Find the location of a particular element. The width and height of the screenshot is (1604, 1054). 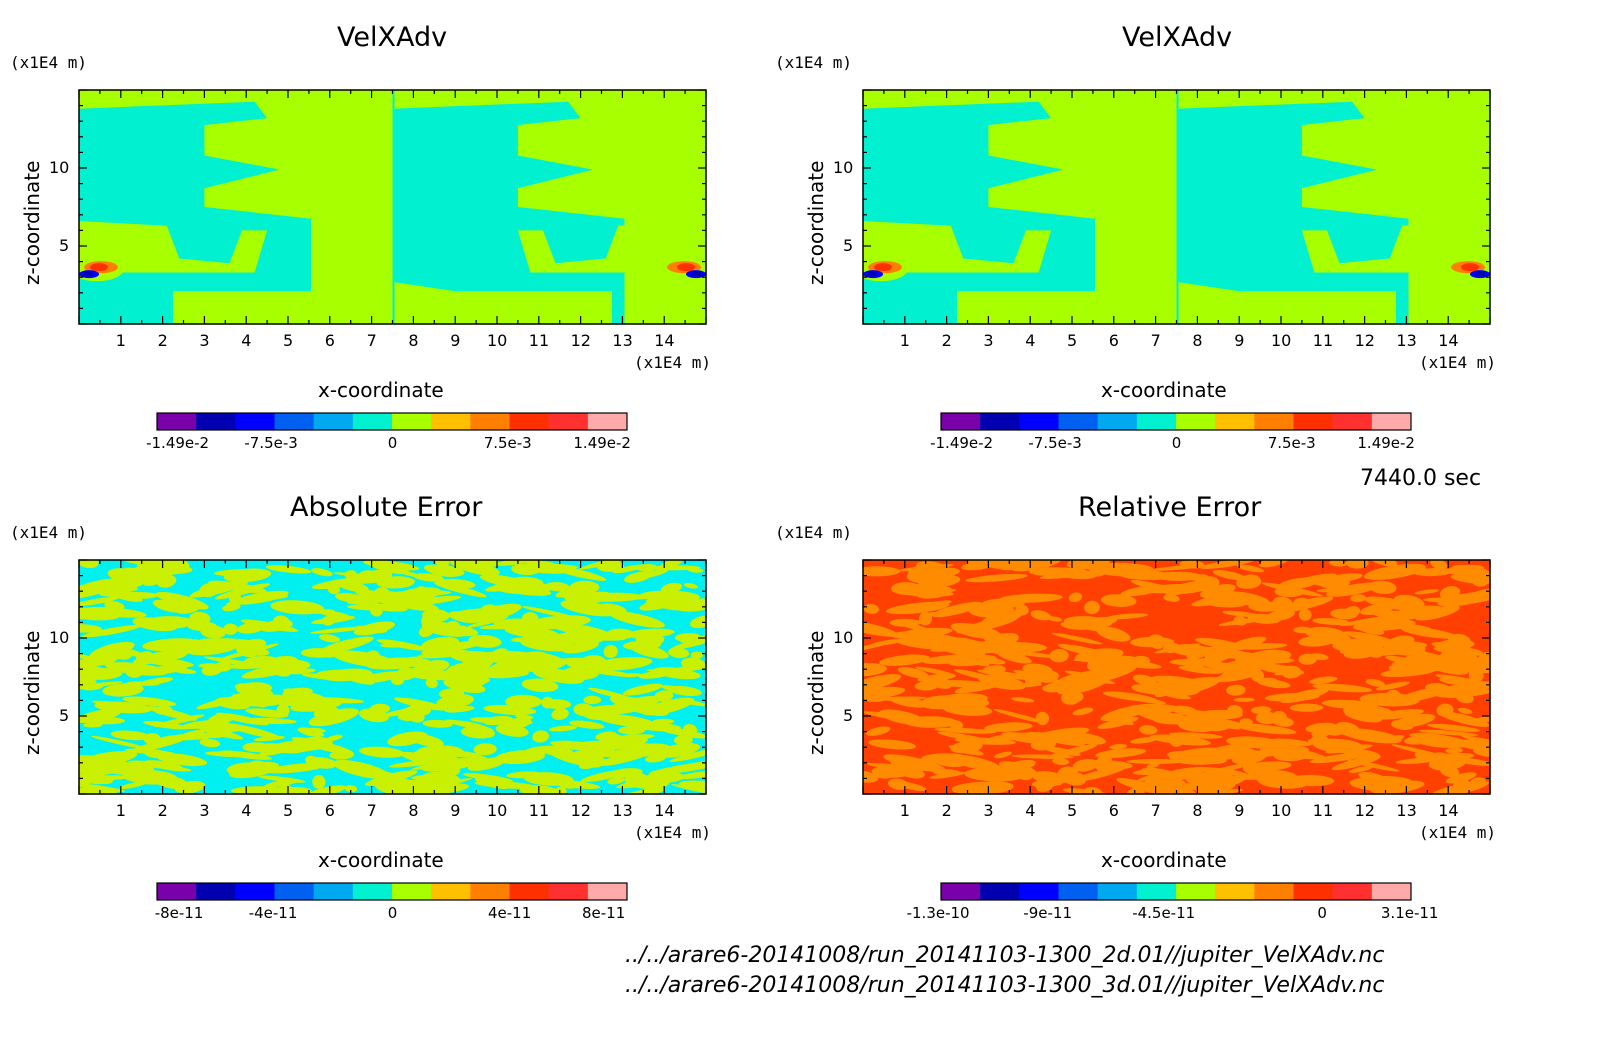

x-axis-label: x-coordinate is located at coordinates (1164, 860).